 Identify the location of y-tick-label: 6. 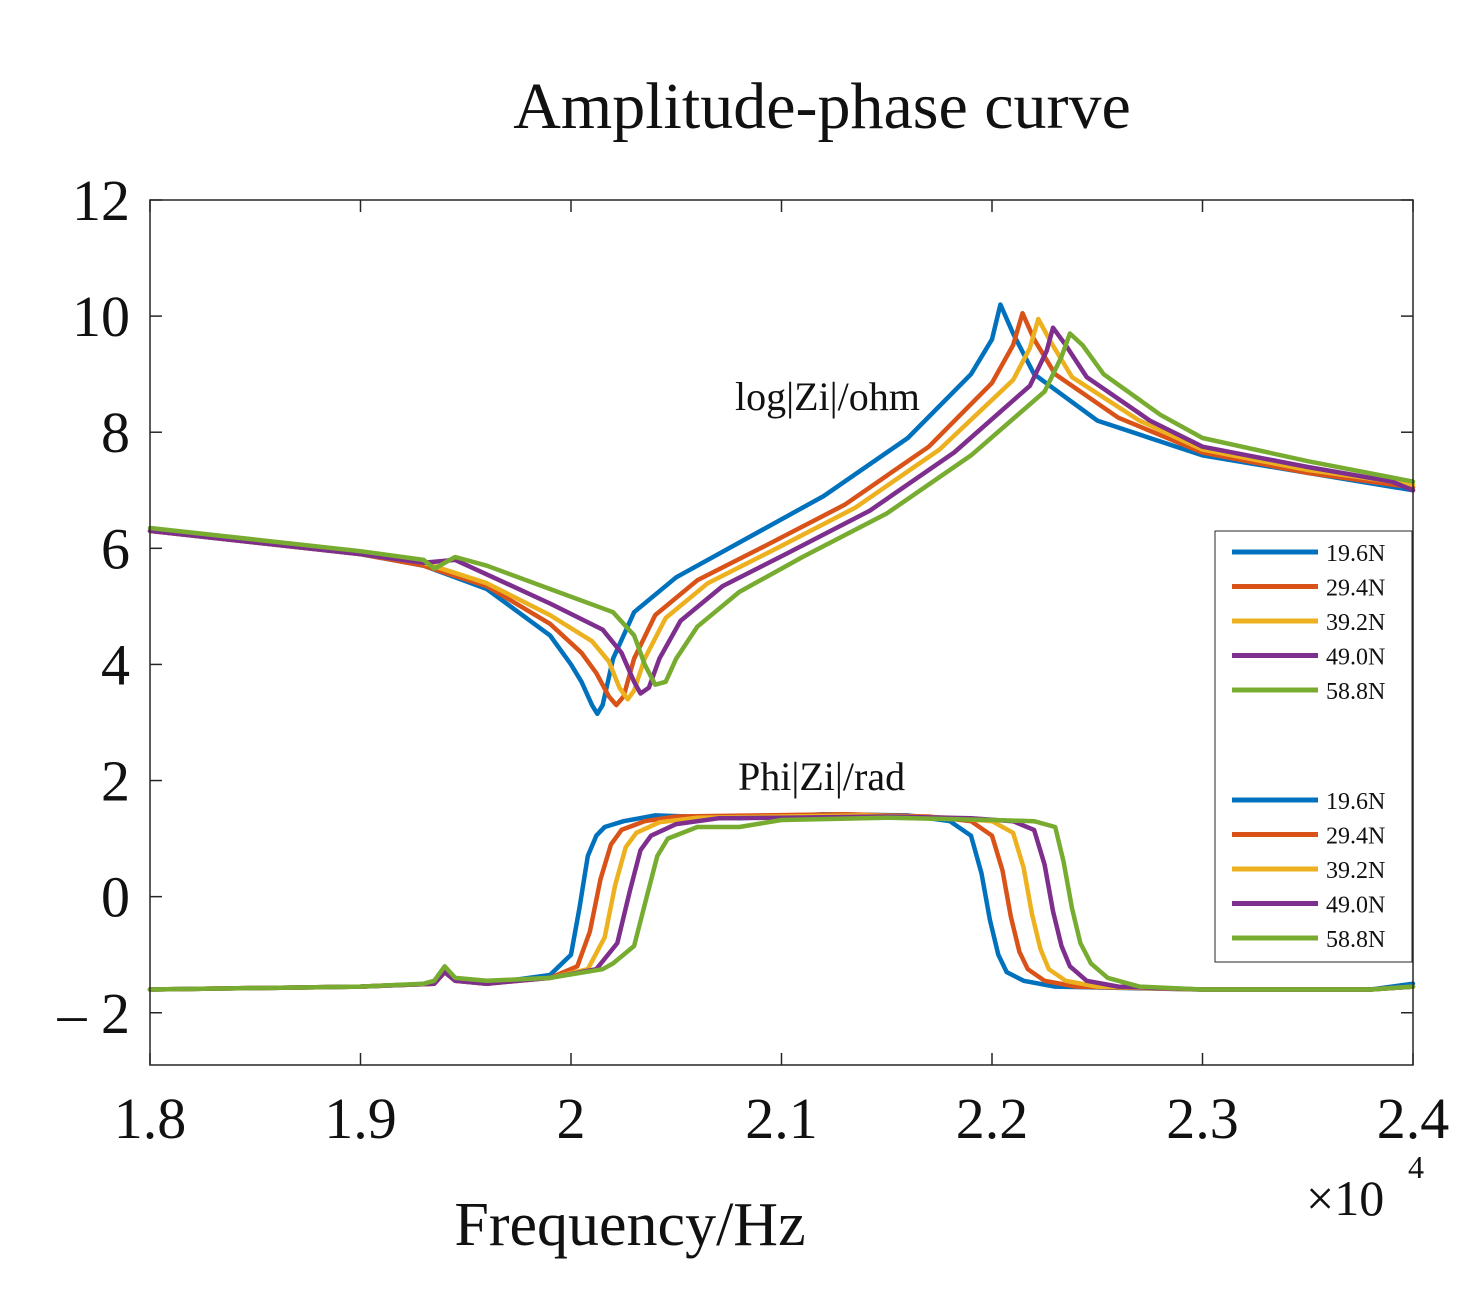
(115, 548).